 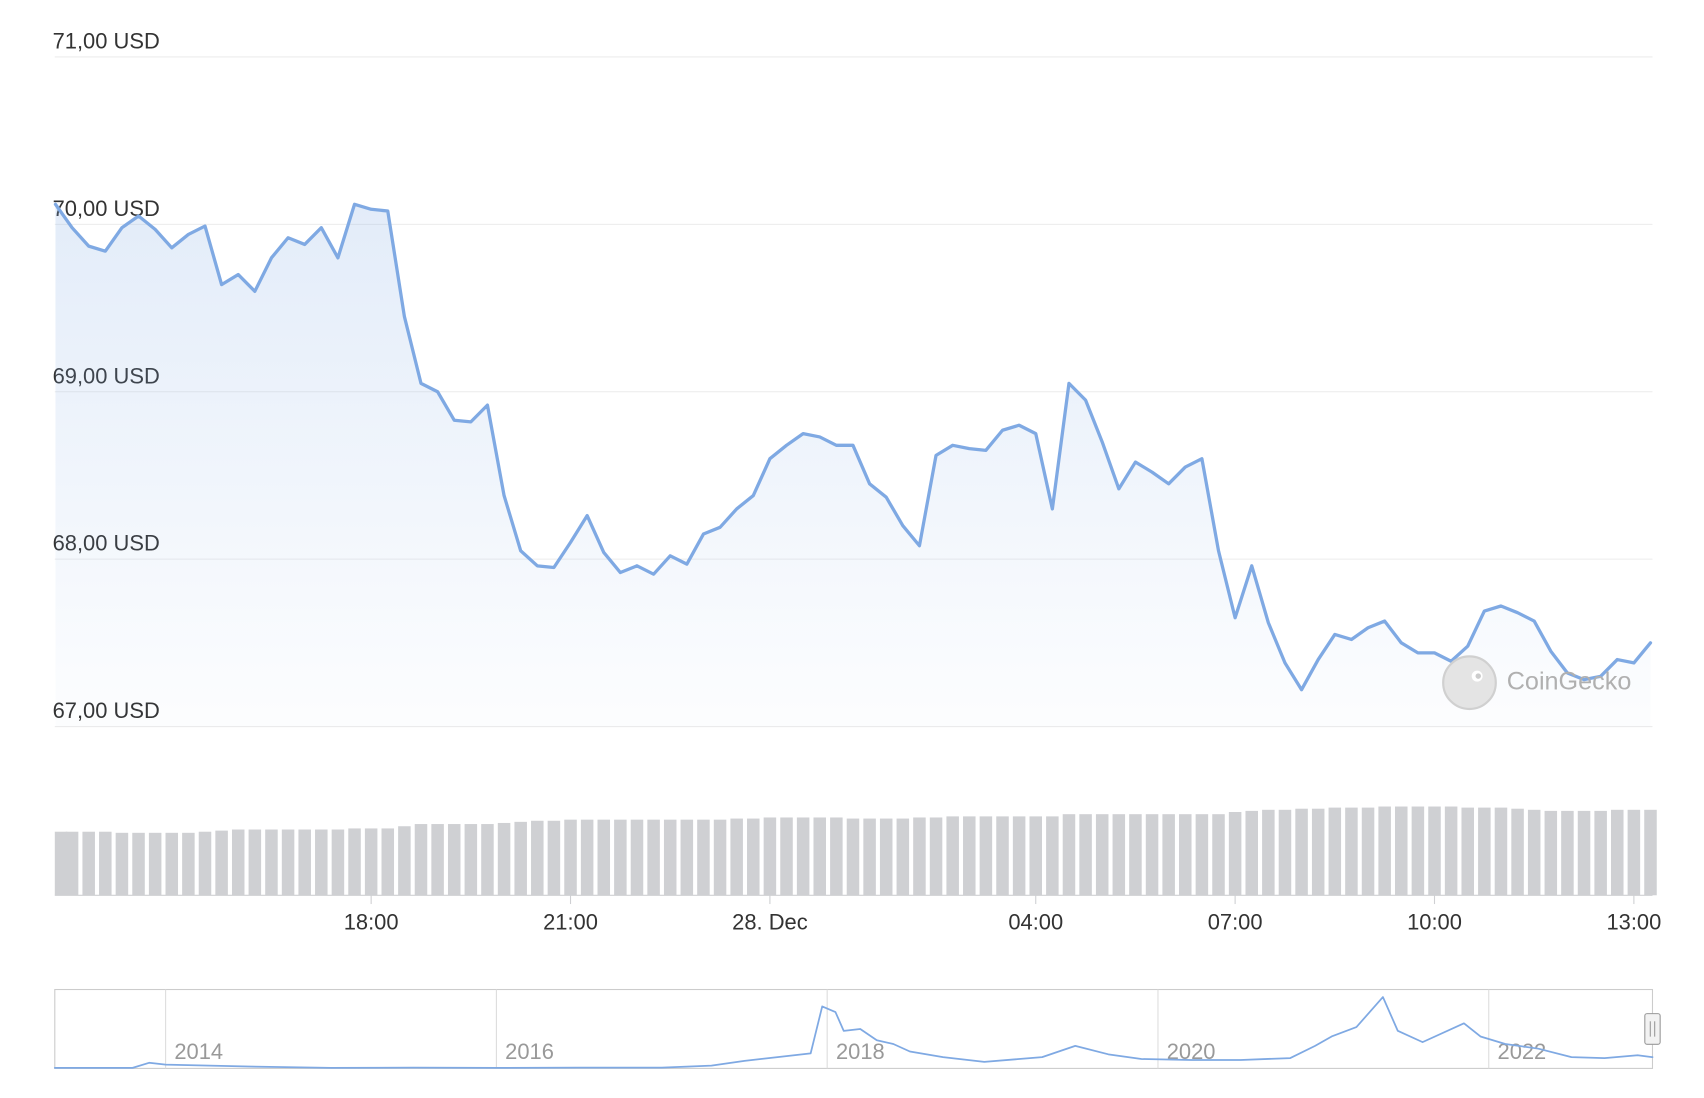 I want to click on x-tick-label: 28. Dec, so click(x=770, y=922).